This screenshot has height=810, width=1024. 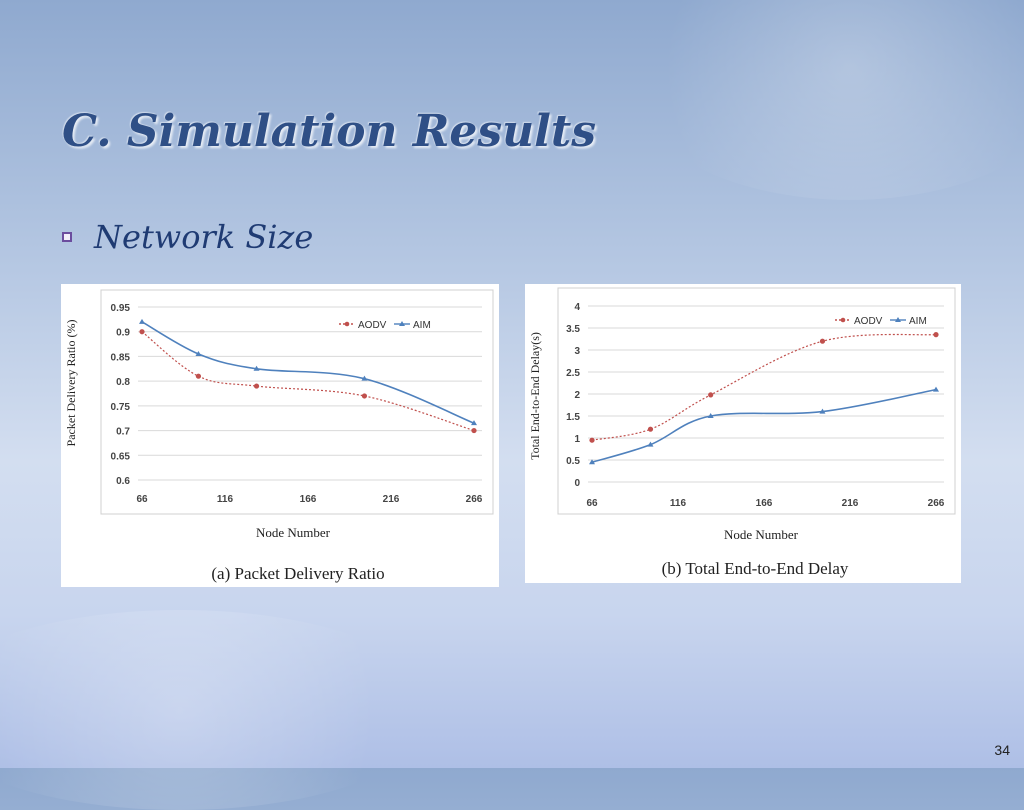 I want to click on chart-caption: (b) Total End-to-End Delay, so click(x=755, y=568).